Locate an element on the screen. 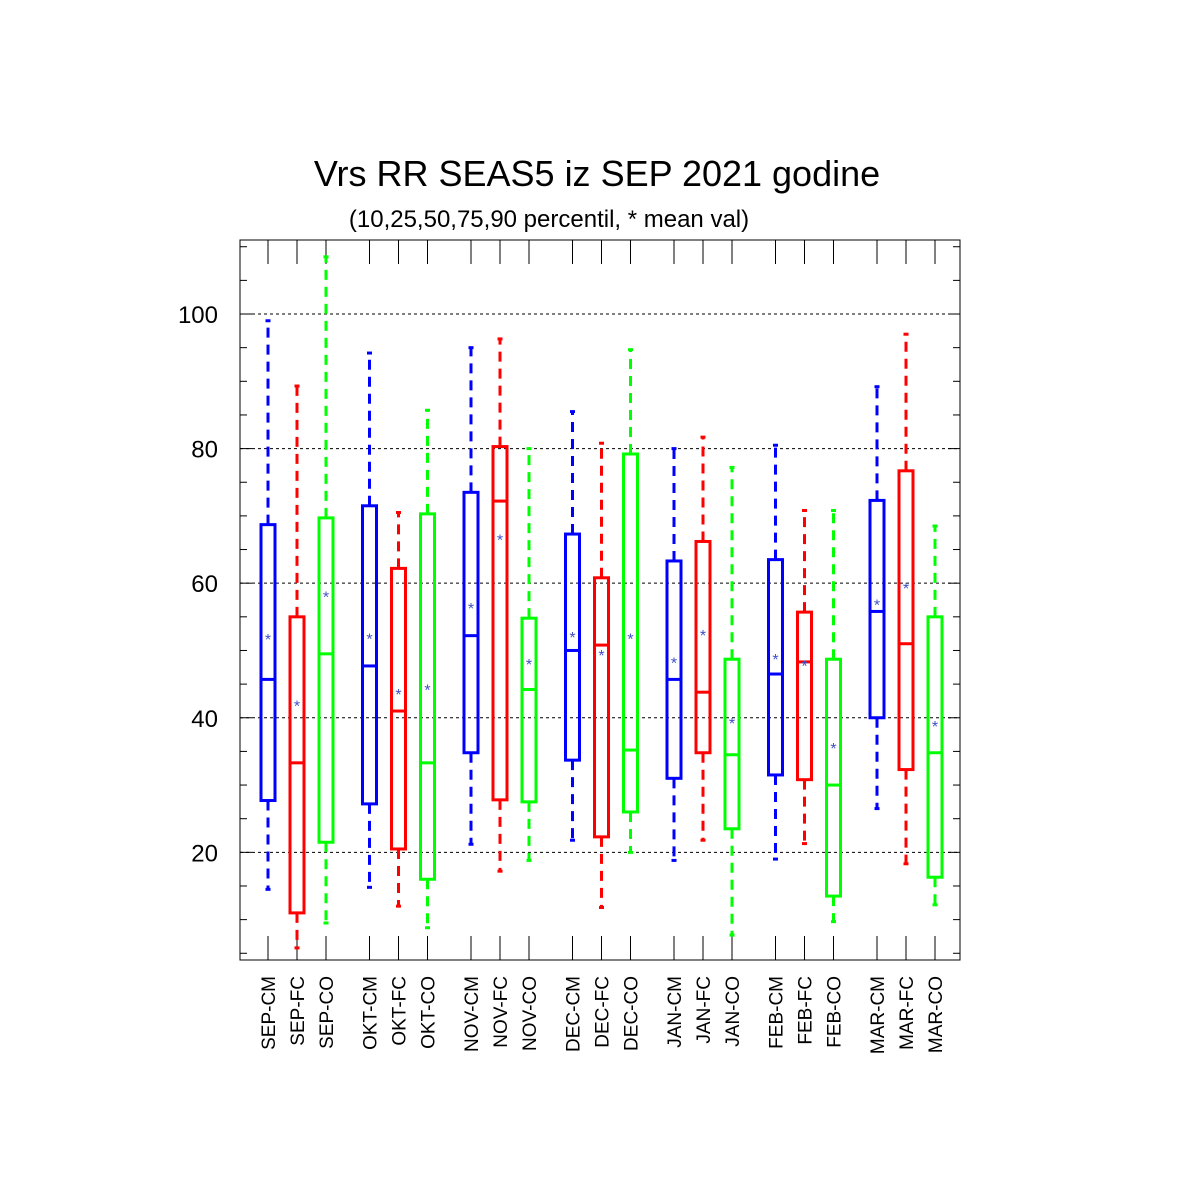 Image resolution: width=1200 pixels, height=1200 pixels. box-okt-co: * is located at coordinates (427, 669).